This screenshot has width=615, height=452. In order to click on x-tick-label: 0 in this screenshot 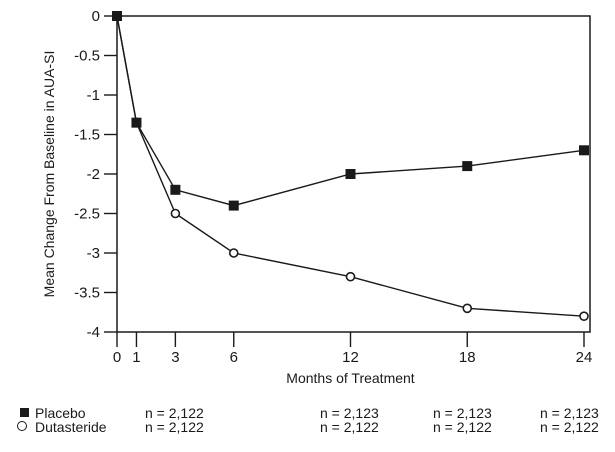, I will do `click(117, 357)`.